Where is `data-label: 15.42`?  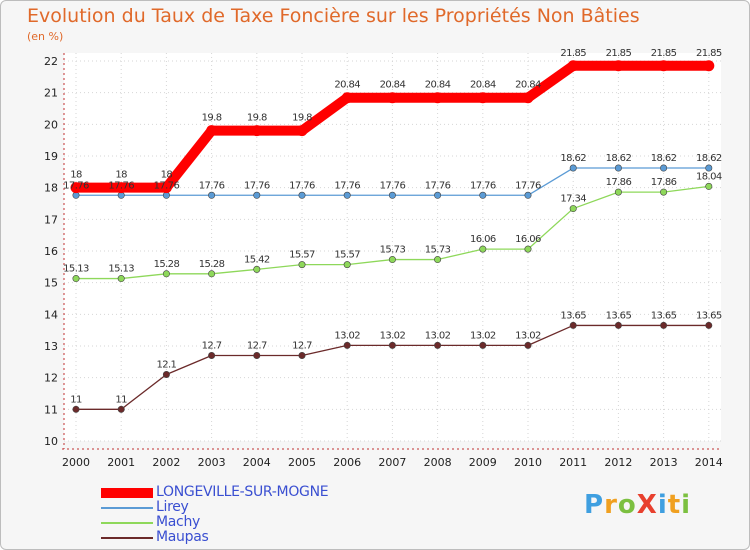 data-label: 15.42 is located at coordinates (257, 259).